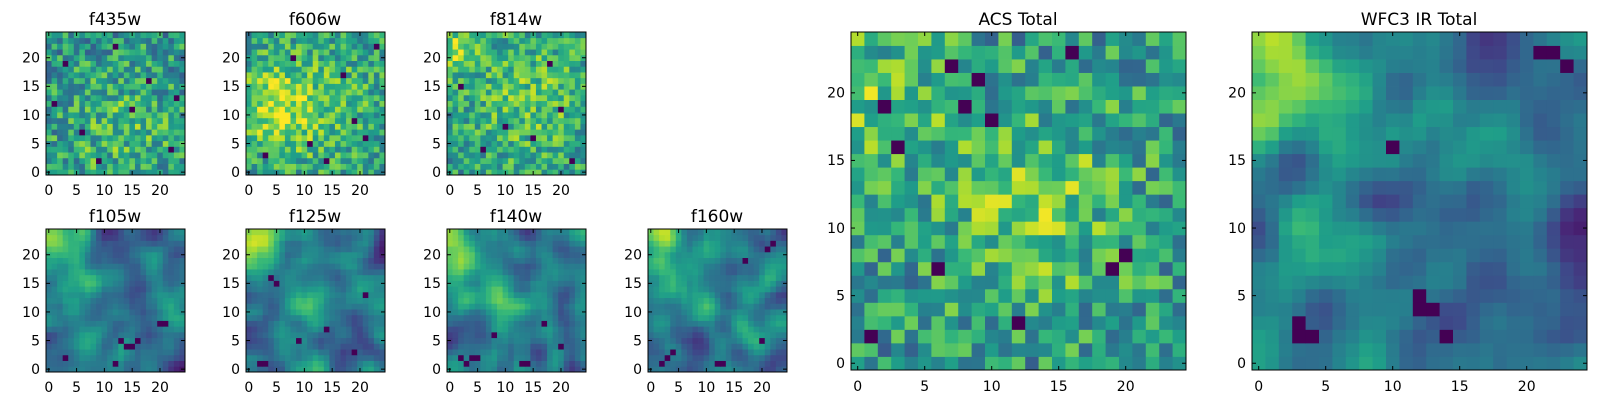  What do you see at coordinates (115, 103) in the screenshot?
I see `tick-marks` at bounding box center [115, 103].